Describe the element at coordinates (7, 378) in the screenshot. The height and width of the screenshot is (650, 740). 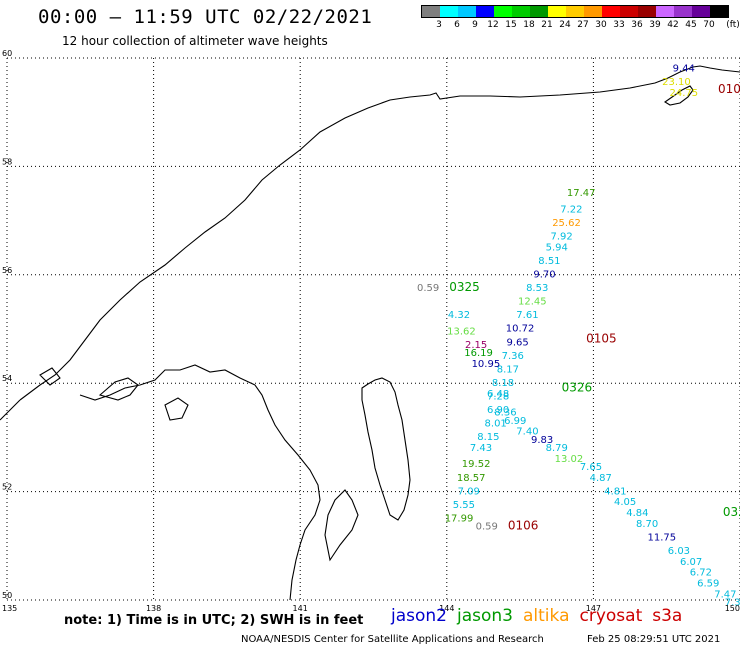
I see `lat-tick-label: 54` at that location.